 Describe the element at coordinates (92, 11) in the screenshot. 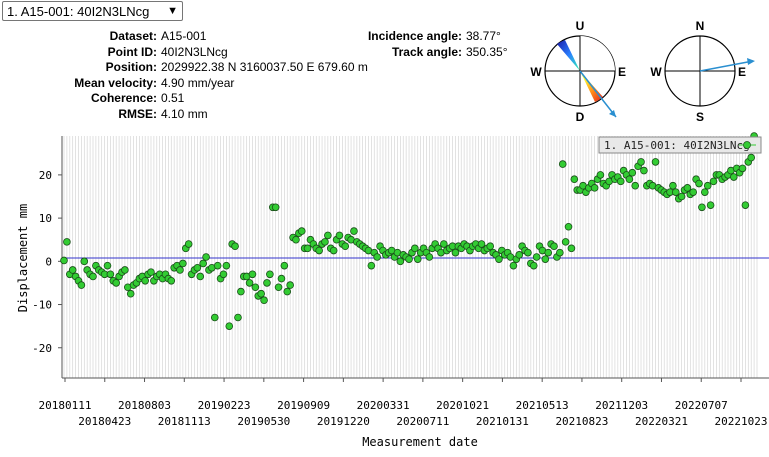

I see `dataset-select: 1. A15-001: 40I2N3LNcg ▼` at that location.